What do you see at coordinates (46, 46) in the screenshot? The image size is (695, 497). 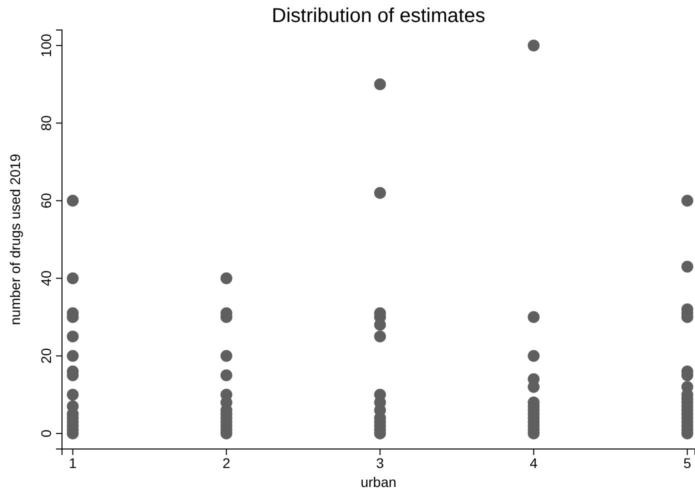 I see `y-tick-label: 100` at bounding box center [46, 46].